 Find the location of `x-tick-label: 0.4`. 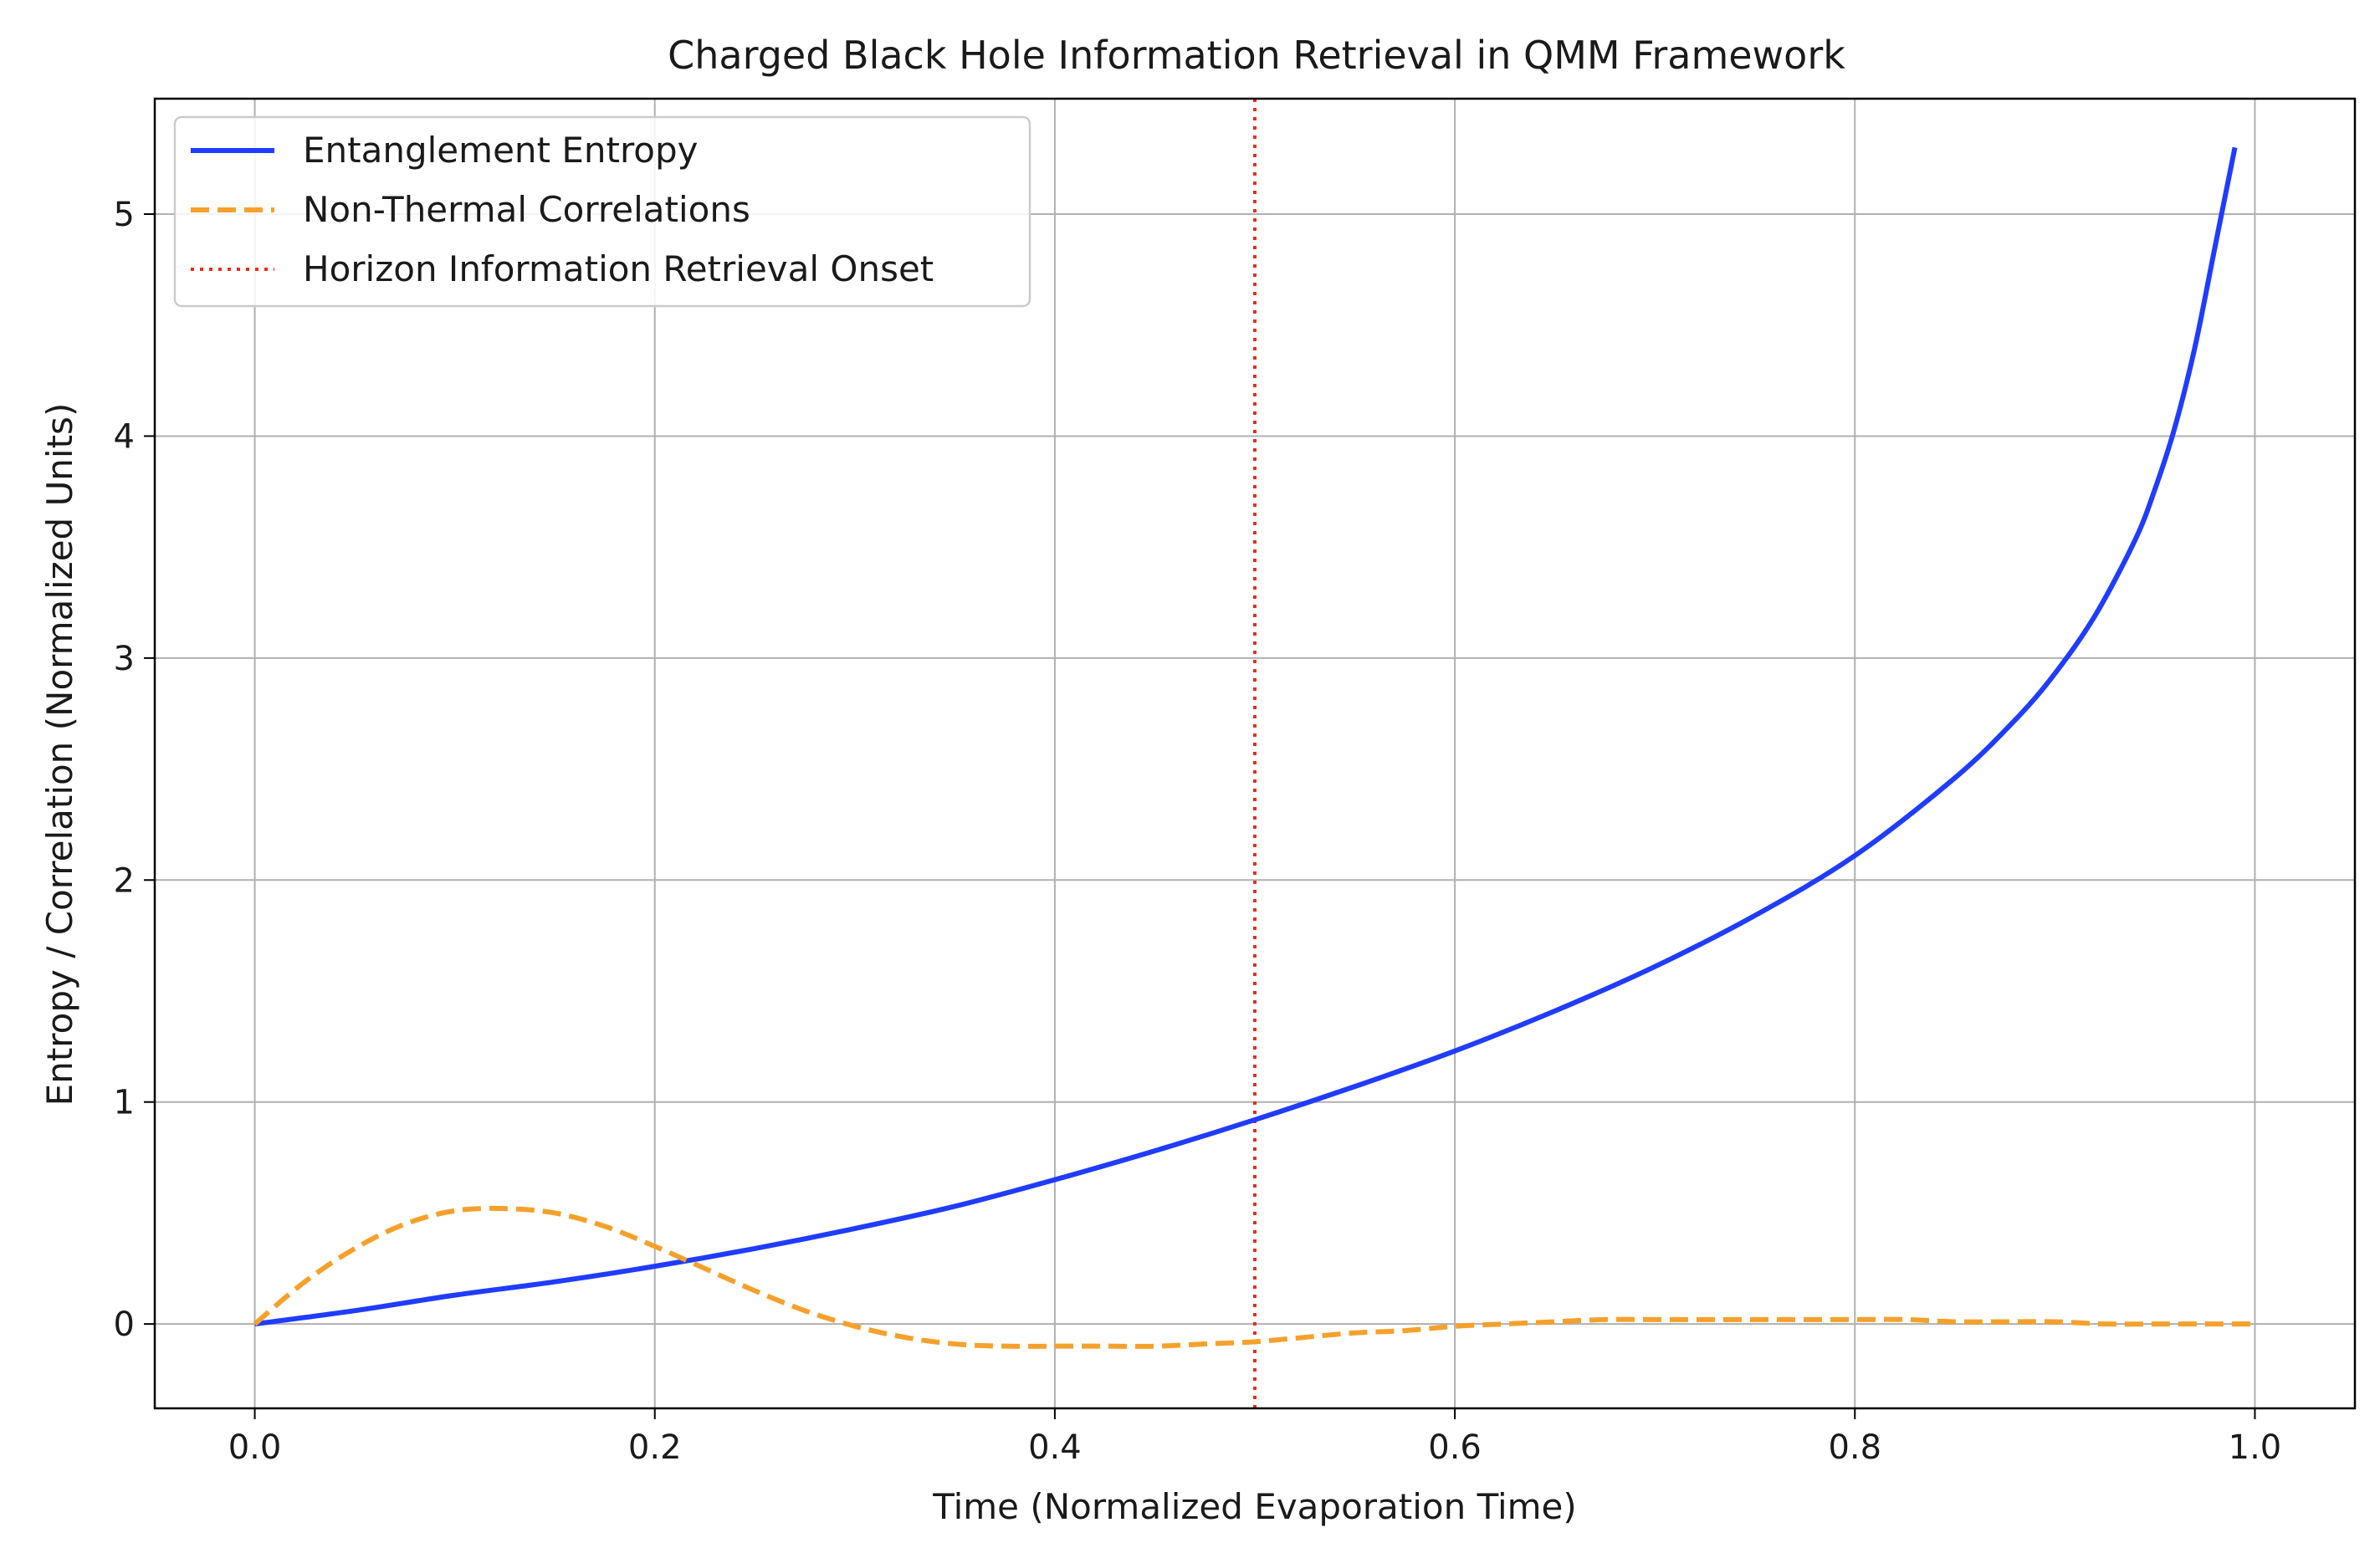

x-tick-label: 0.4 is located at coordinates (1055, 1447).